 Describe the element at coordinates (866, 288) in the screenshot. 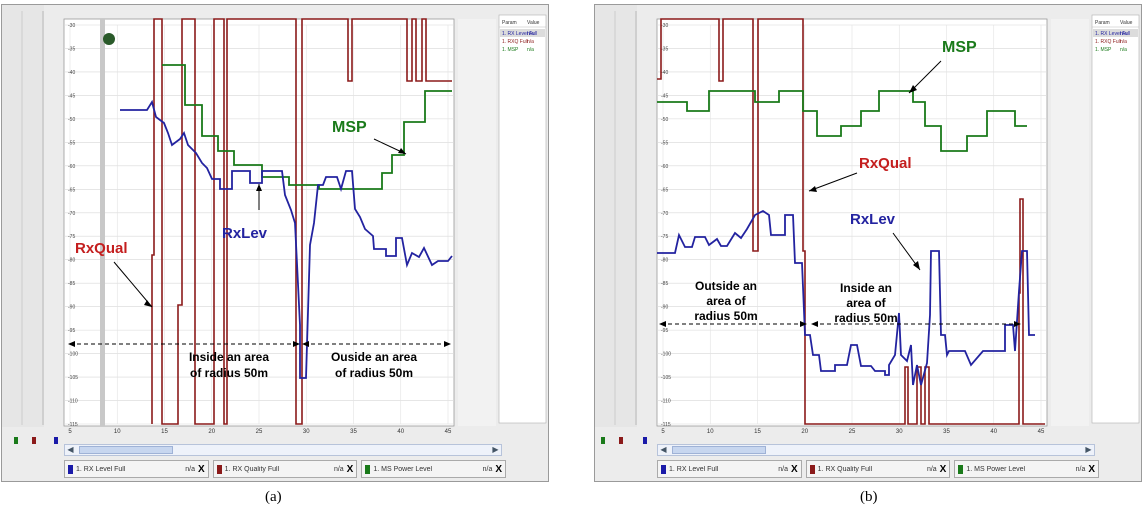

I see `region-inside-label: Inside an` at that location.